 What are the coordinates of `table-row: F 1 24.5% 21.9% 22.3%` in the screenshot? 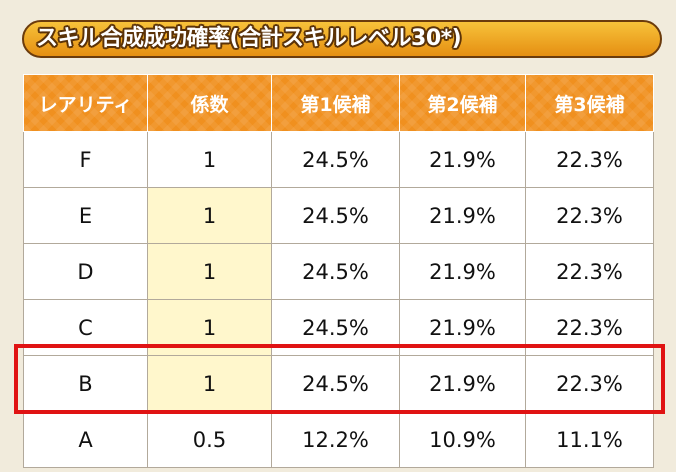 It's located at (338, 159).